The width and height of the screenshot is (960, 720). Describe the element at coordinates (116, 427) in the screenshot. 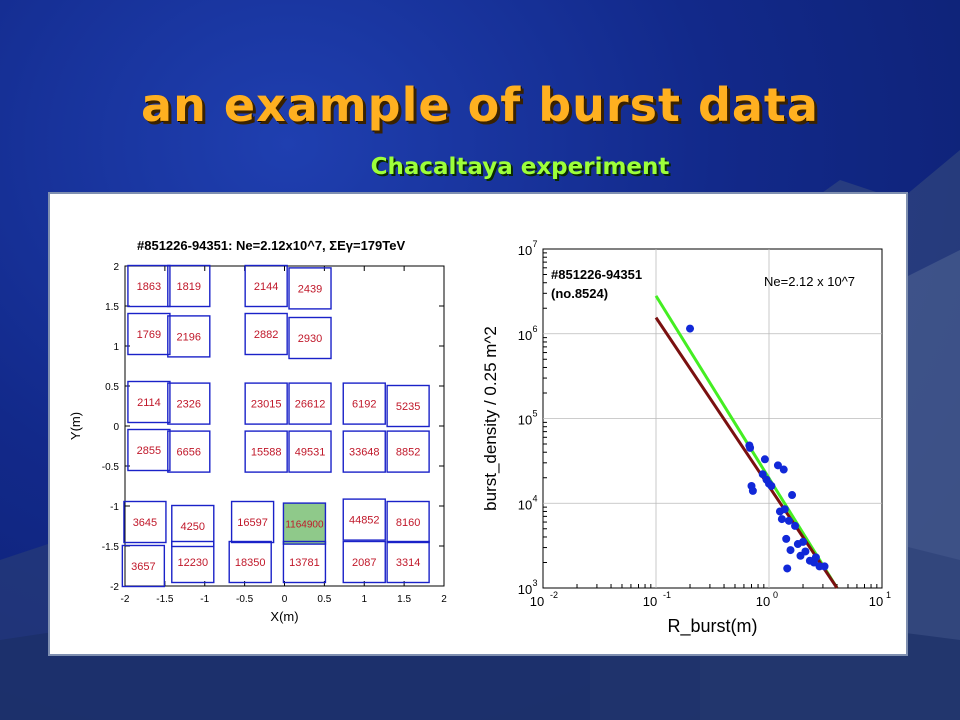

I see `y-tick-label: 0` at that location.